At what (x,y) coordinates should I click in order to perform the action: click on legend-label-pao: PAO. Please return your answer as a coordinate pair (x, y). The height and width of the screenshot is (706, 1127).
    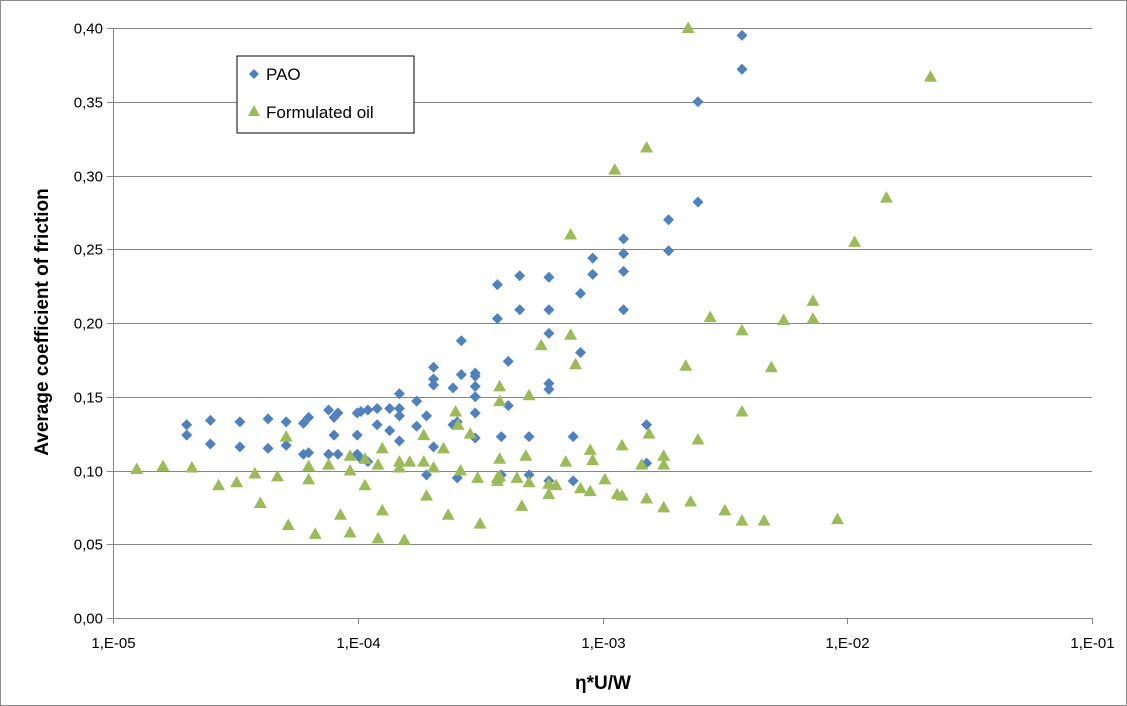
    Looking at the image, I should click on (283, 74).